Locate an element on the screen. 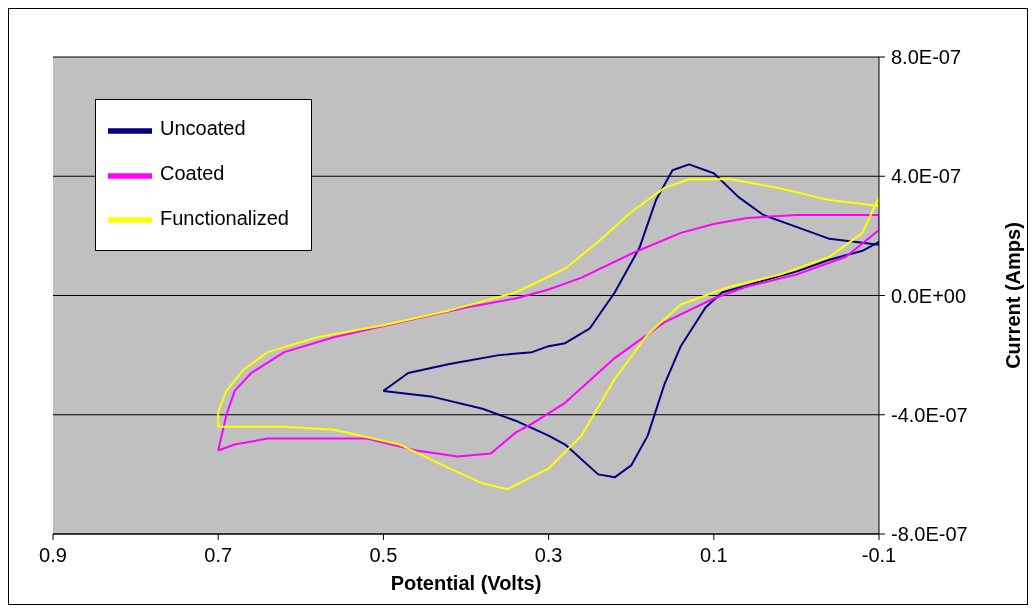 Image resolution: width=1036 pixels, height=613 pixels. x-tick-label: 0.9 is located at coordinates (53, 555).